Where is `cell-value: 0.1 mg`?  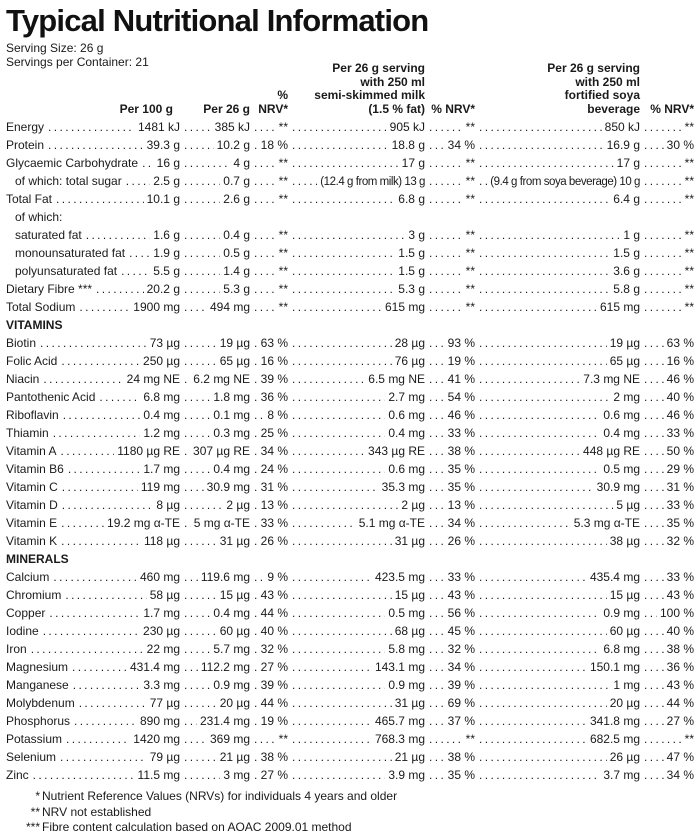
cell-value: 0.1 mg is located at coordinates (231, 415).